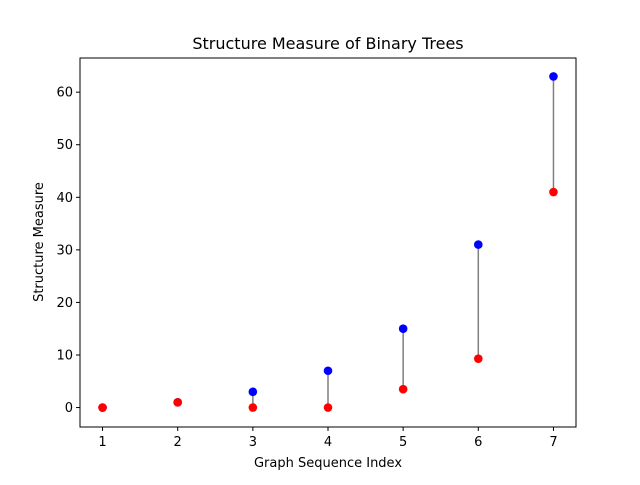  I want to click on y-tick-label: 30, so click(64, 250).